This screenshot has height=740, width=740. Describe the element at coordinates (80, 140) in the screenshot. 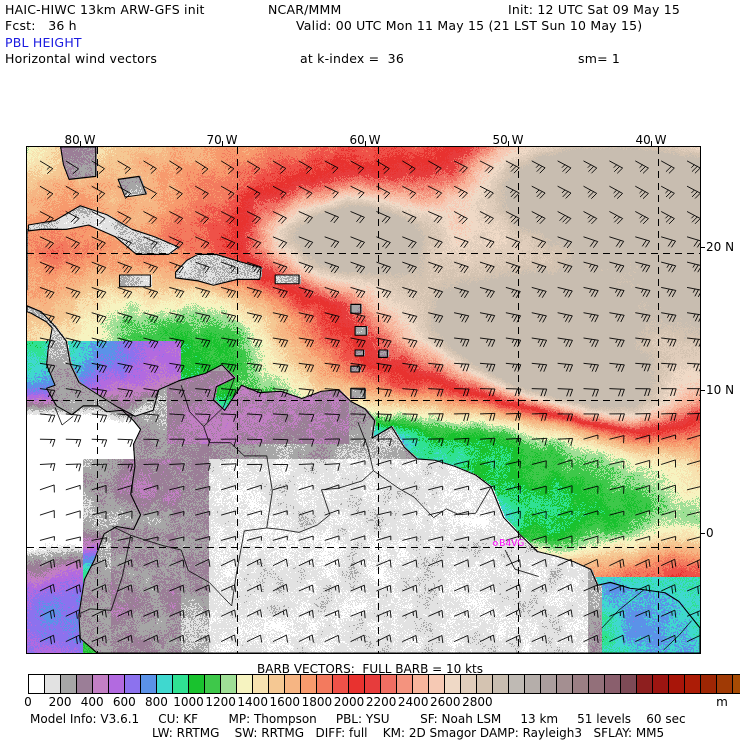

I see `x-axis-label-0: 80 W` at that location.